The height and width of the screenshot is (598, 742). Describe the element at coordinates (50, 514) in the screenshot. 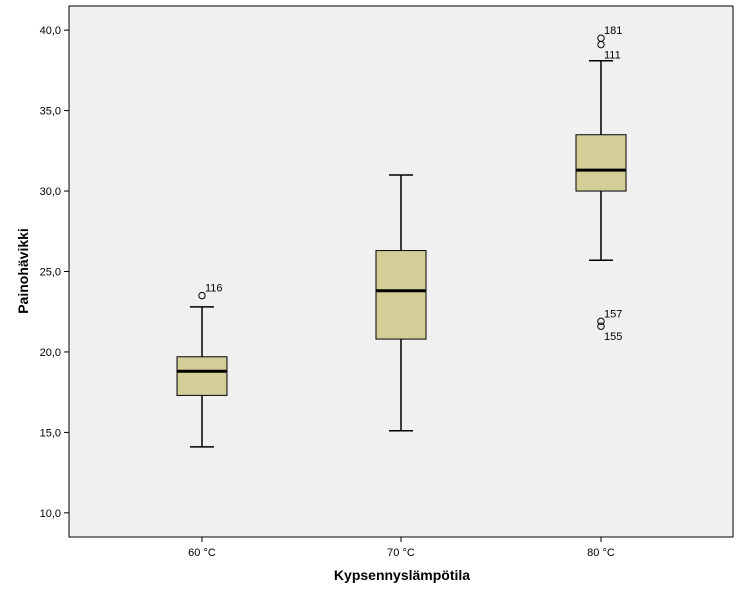

I see `y-tick-label: 10,0` at that location.